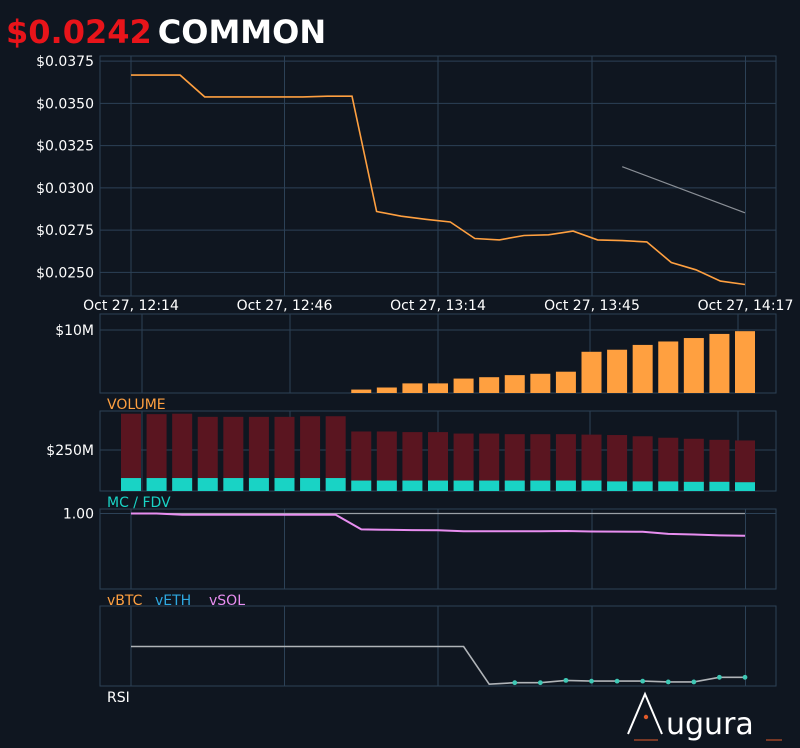  Describe the element at coordinates (592, 306) in the screenshot. I see `time-x-tick: Oct 27, 13:45` at that location.